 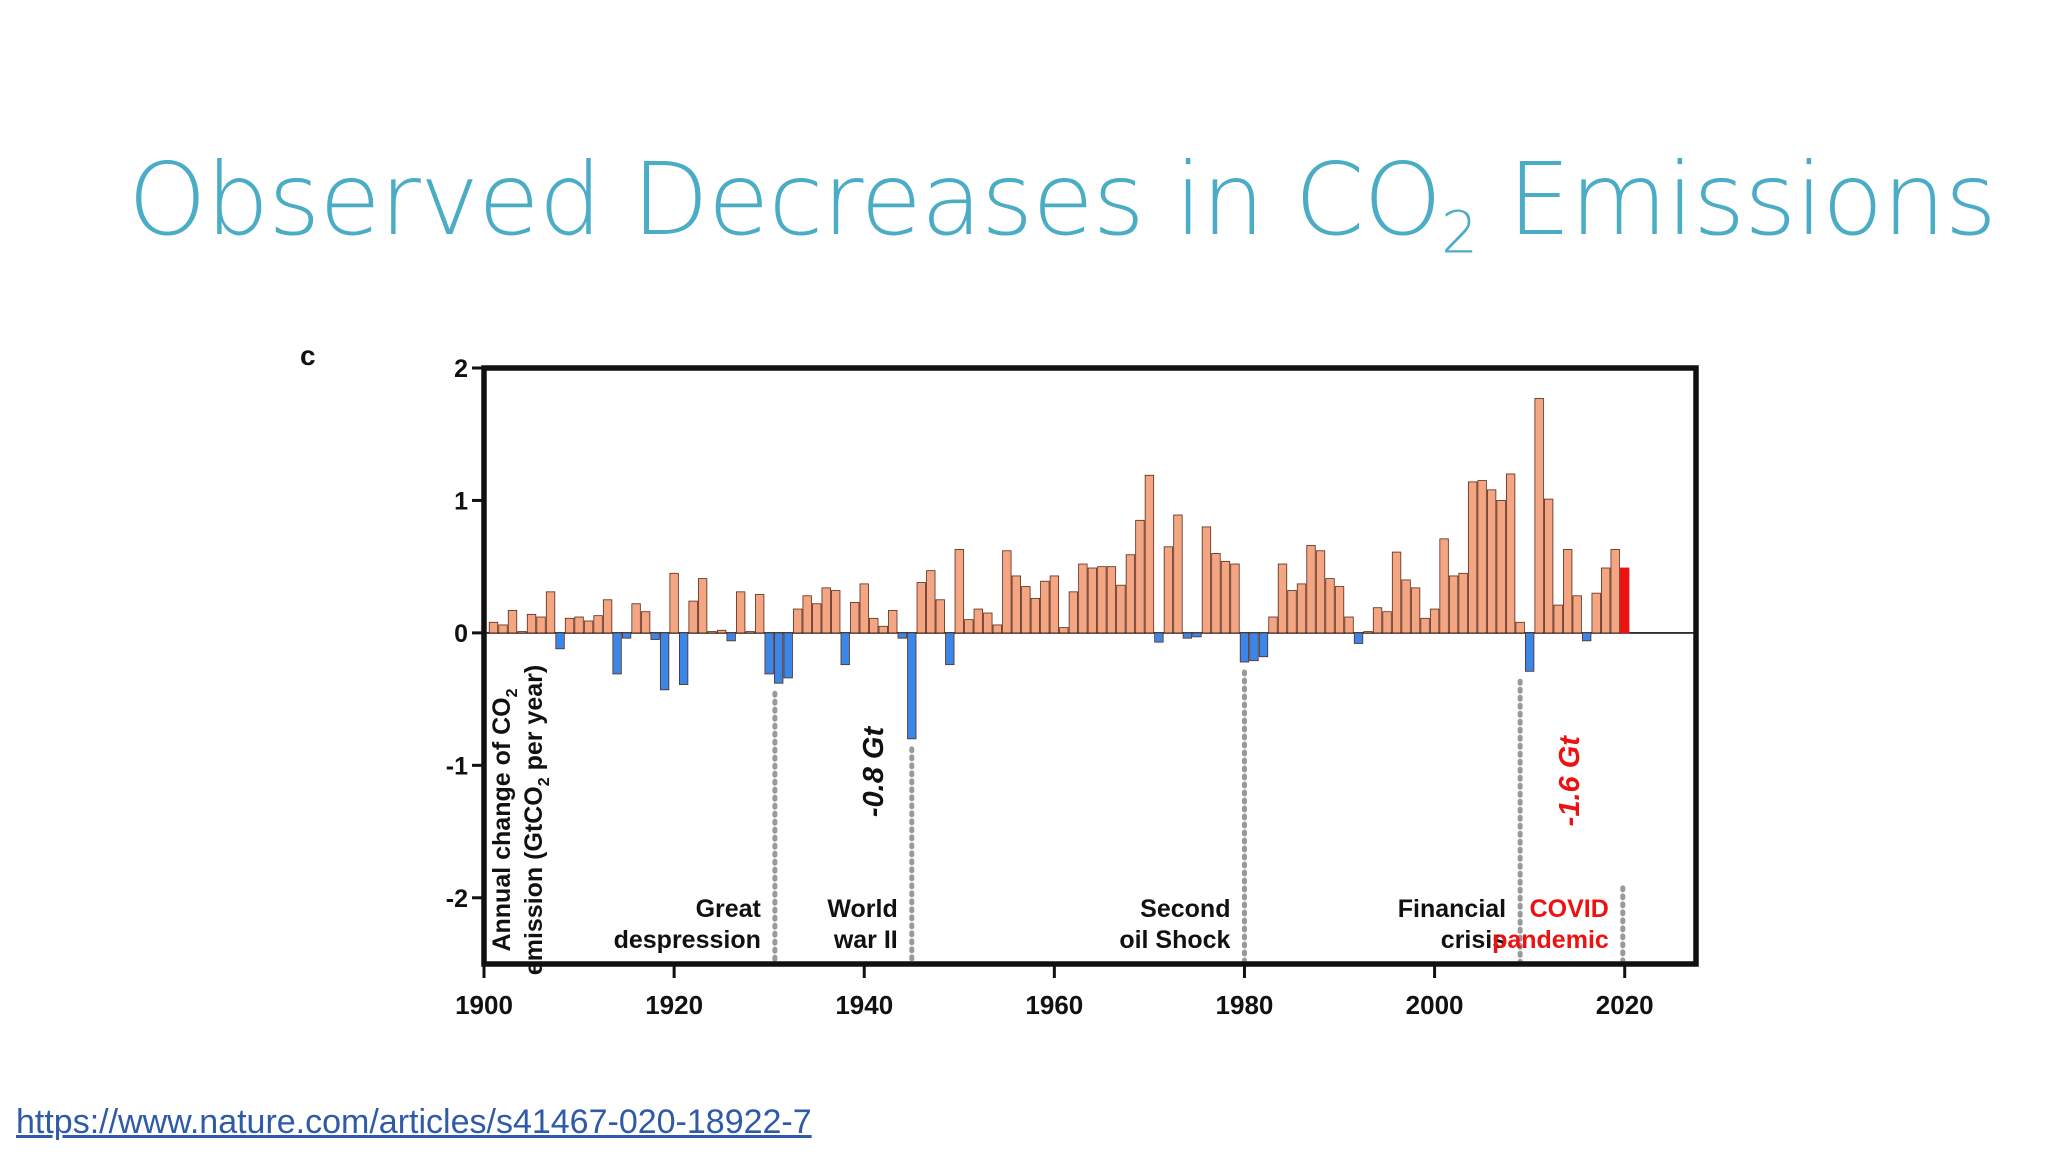 What do you see at coordinates (1550, 940) in the screenshot?
I see `covid-pandemic-label-line2: pandemic` at bounding box center [1550, 940].